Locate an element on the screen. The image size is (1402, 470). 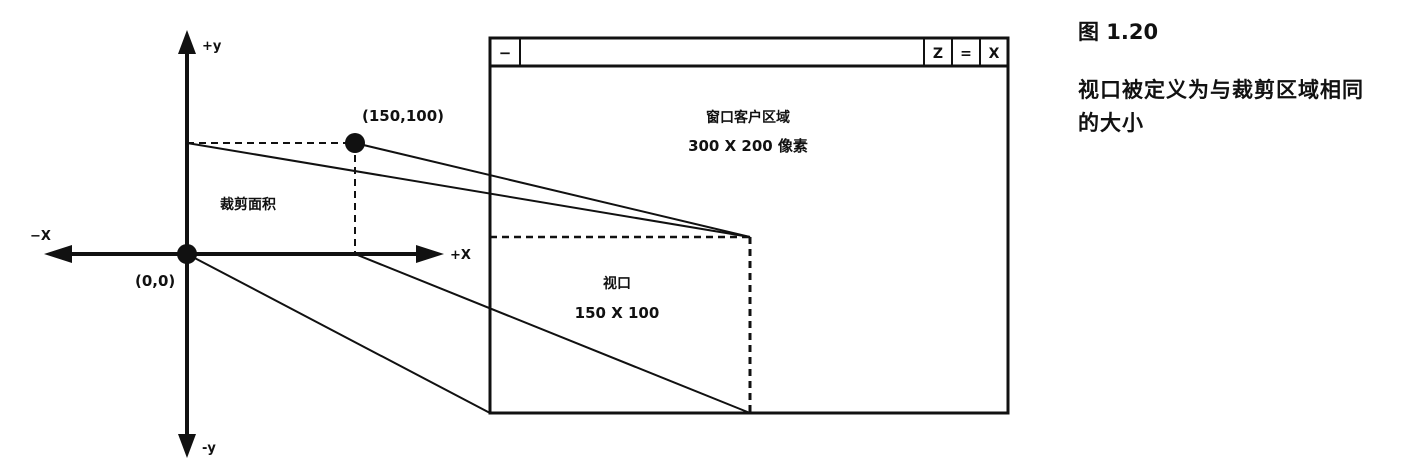
x-neg-label: −X is located at coordinates (40, 236).